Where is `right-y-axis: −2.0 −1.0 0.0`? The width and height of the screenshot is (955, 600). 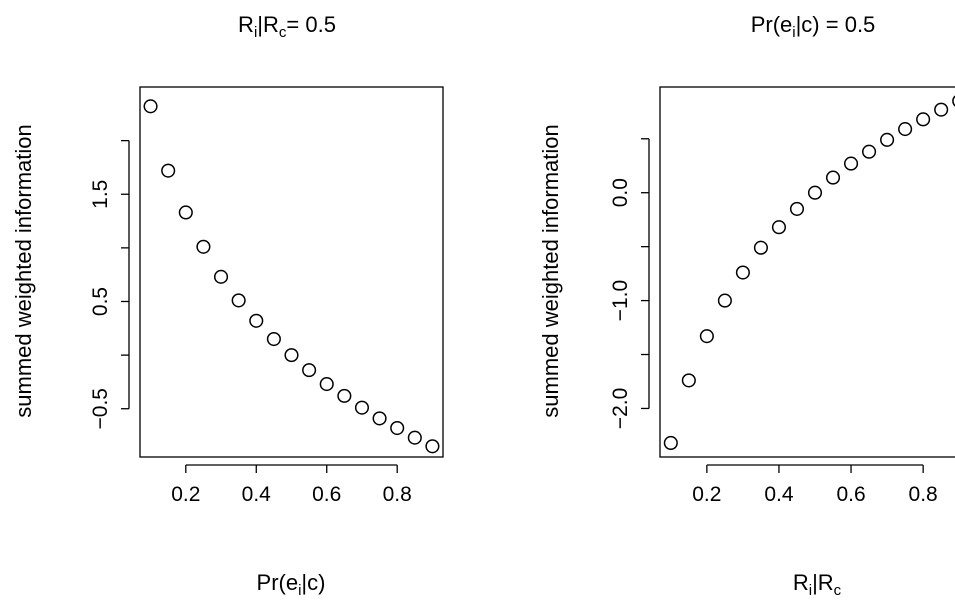 right-y-axis: −2.0 −1.0 0.0 is located at coordinates (629, 283).